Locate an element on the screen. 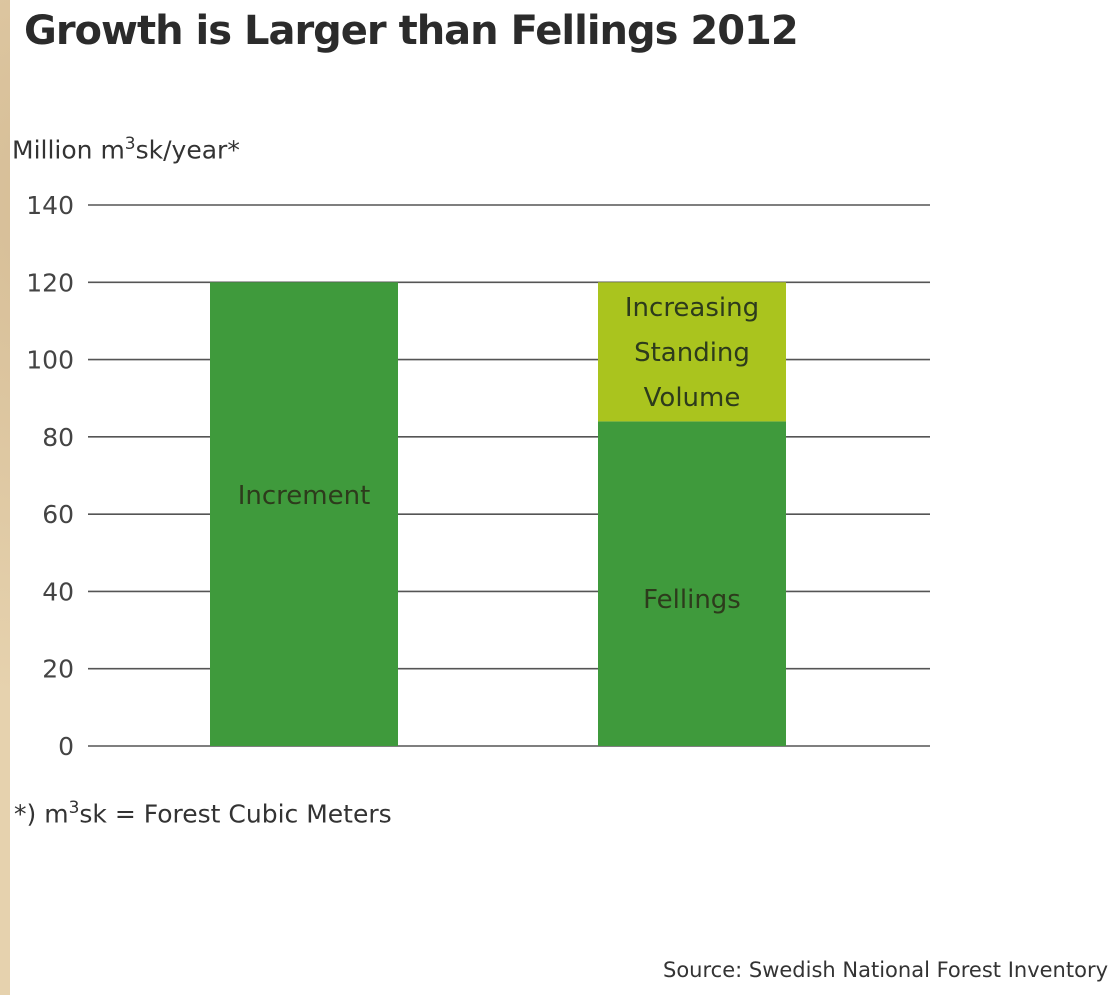 This screenshot has width=1108, height=995. y-axis-label-prefix: Million m is located at coordinates (68, 150).